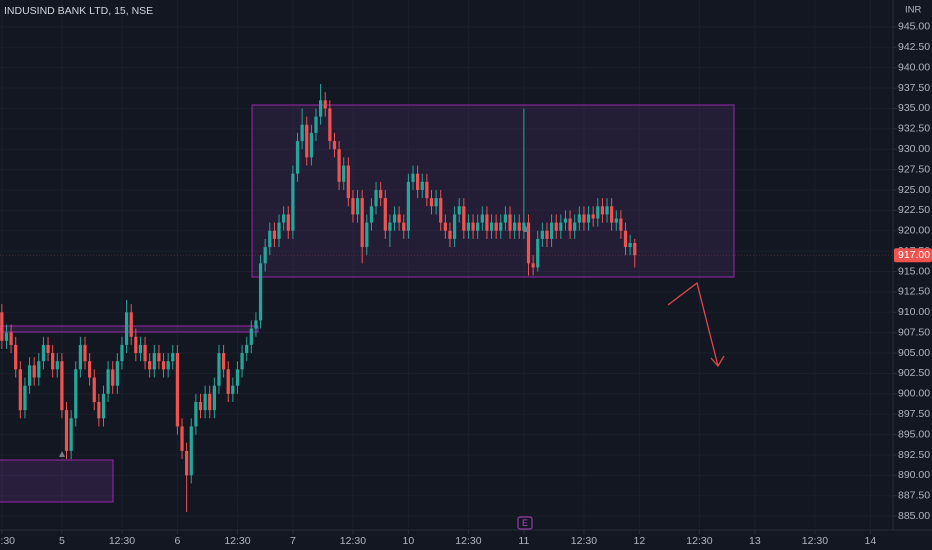 The image size is (932, 550). What do you see at coordinates (871, 541) in the screenshot?
I see `x-tick-label: 14` at bounding box center [871, 541].